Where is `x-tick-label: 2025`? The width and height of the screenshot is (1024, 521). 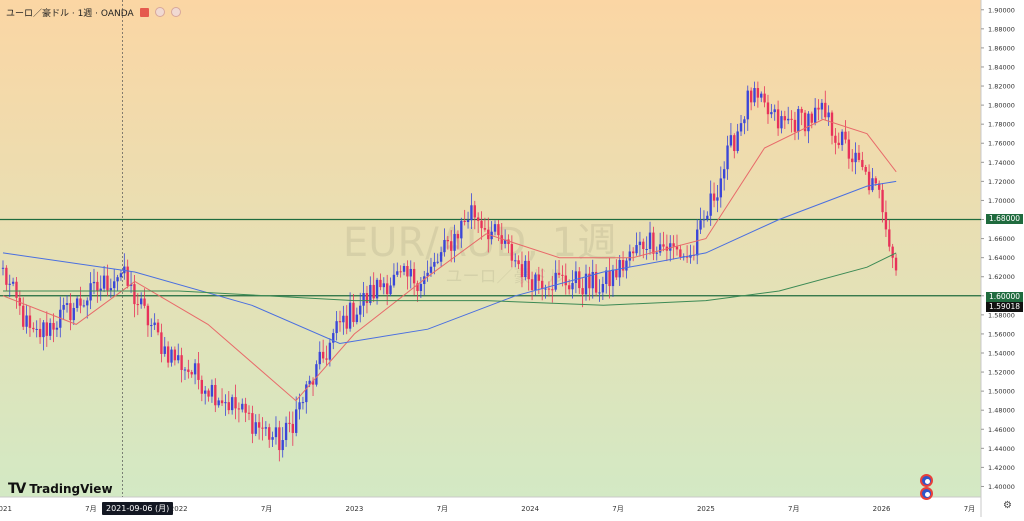
x-tick-label: 2025 is located at coordinates (706, 509).